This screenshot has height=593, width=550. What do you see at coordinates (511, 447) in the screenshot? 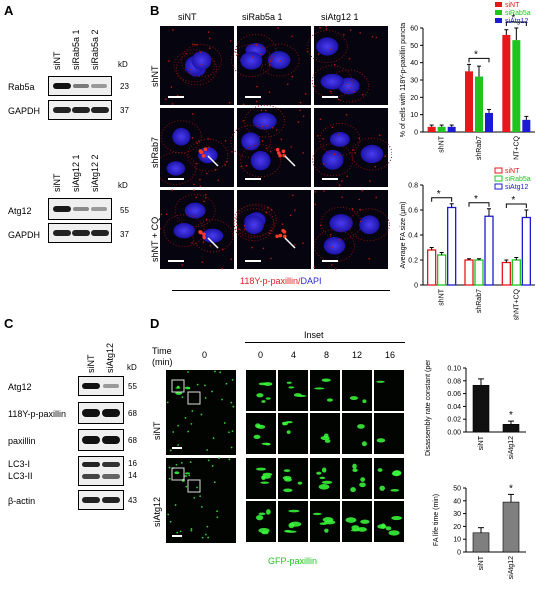
I see `x-tick-label: siAtg12` at bounding box center [511, 447].